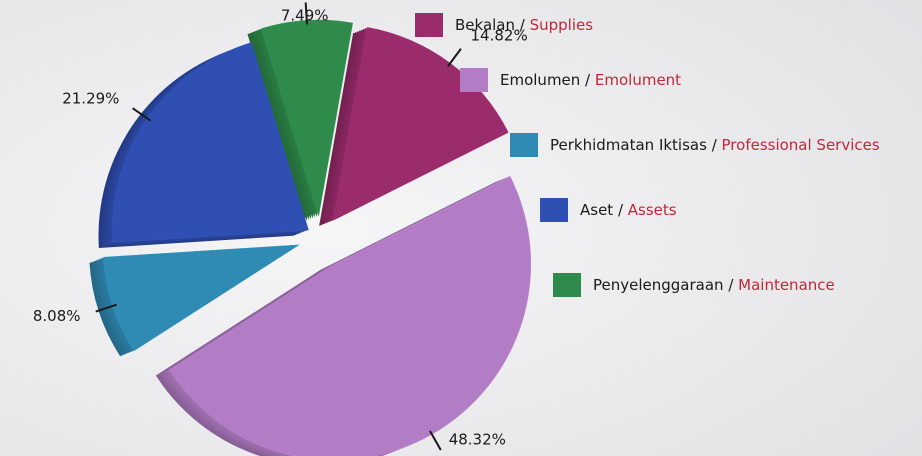  I want to click on legend-label: Penyelenggaraan / Maintenance, so click(714, 285).